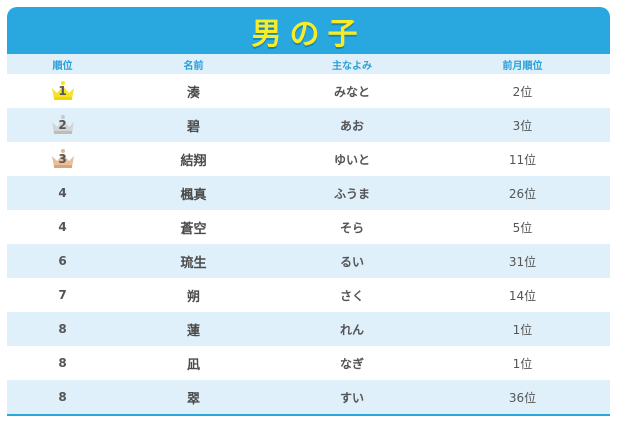 The image size is (620, 432). Describe the element at coordinates (522, 193) in the screenshot. I see `prev-rank-cell: 26位` at that location.